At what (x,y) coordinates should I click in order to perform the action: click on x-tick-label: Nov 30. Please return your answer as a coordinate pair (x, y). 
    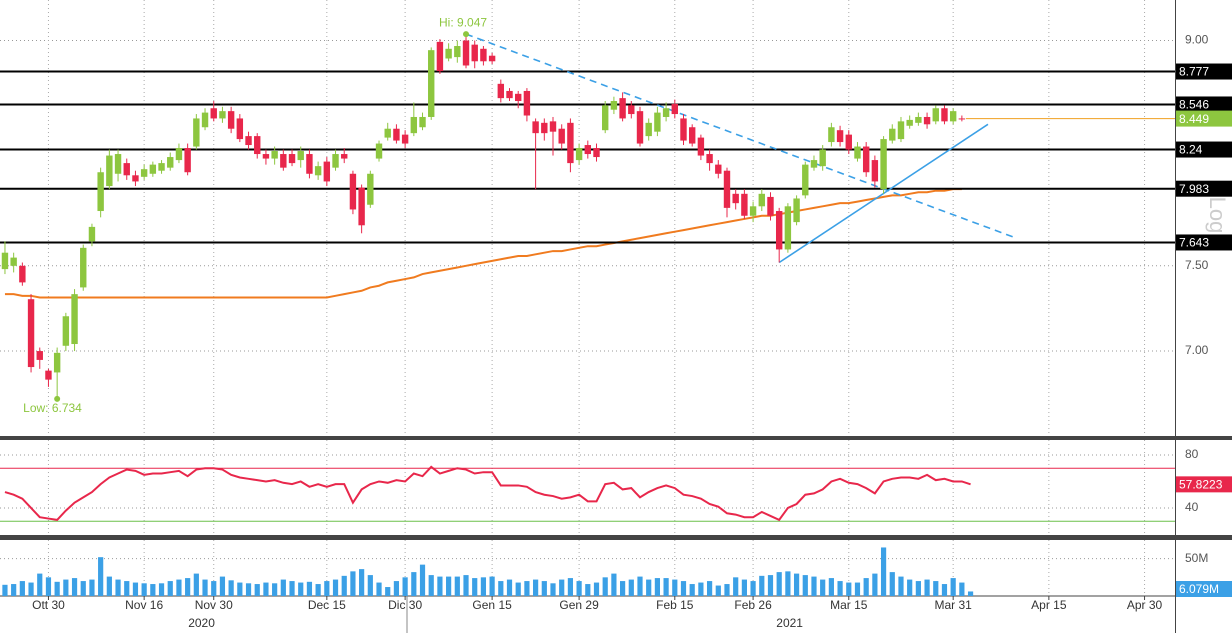
    Looking at the image, I should click on (214, 605).